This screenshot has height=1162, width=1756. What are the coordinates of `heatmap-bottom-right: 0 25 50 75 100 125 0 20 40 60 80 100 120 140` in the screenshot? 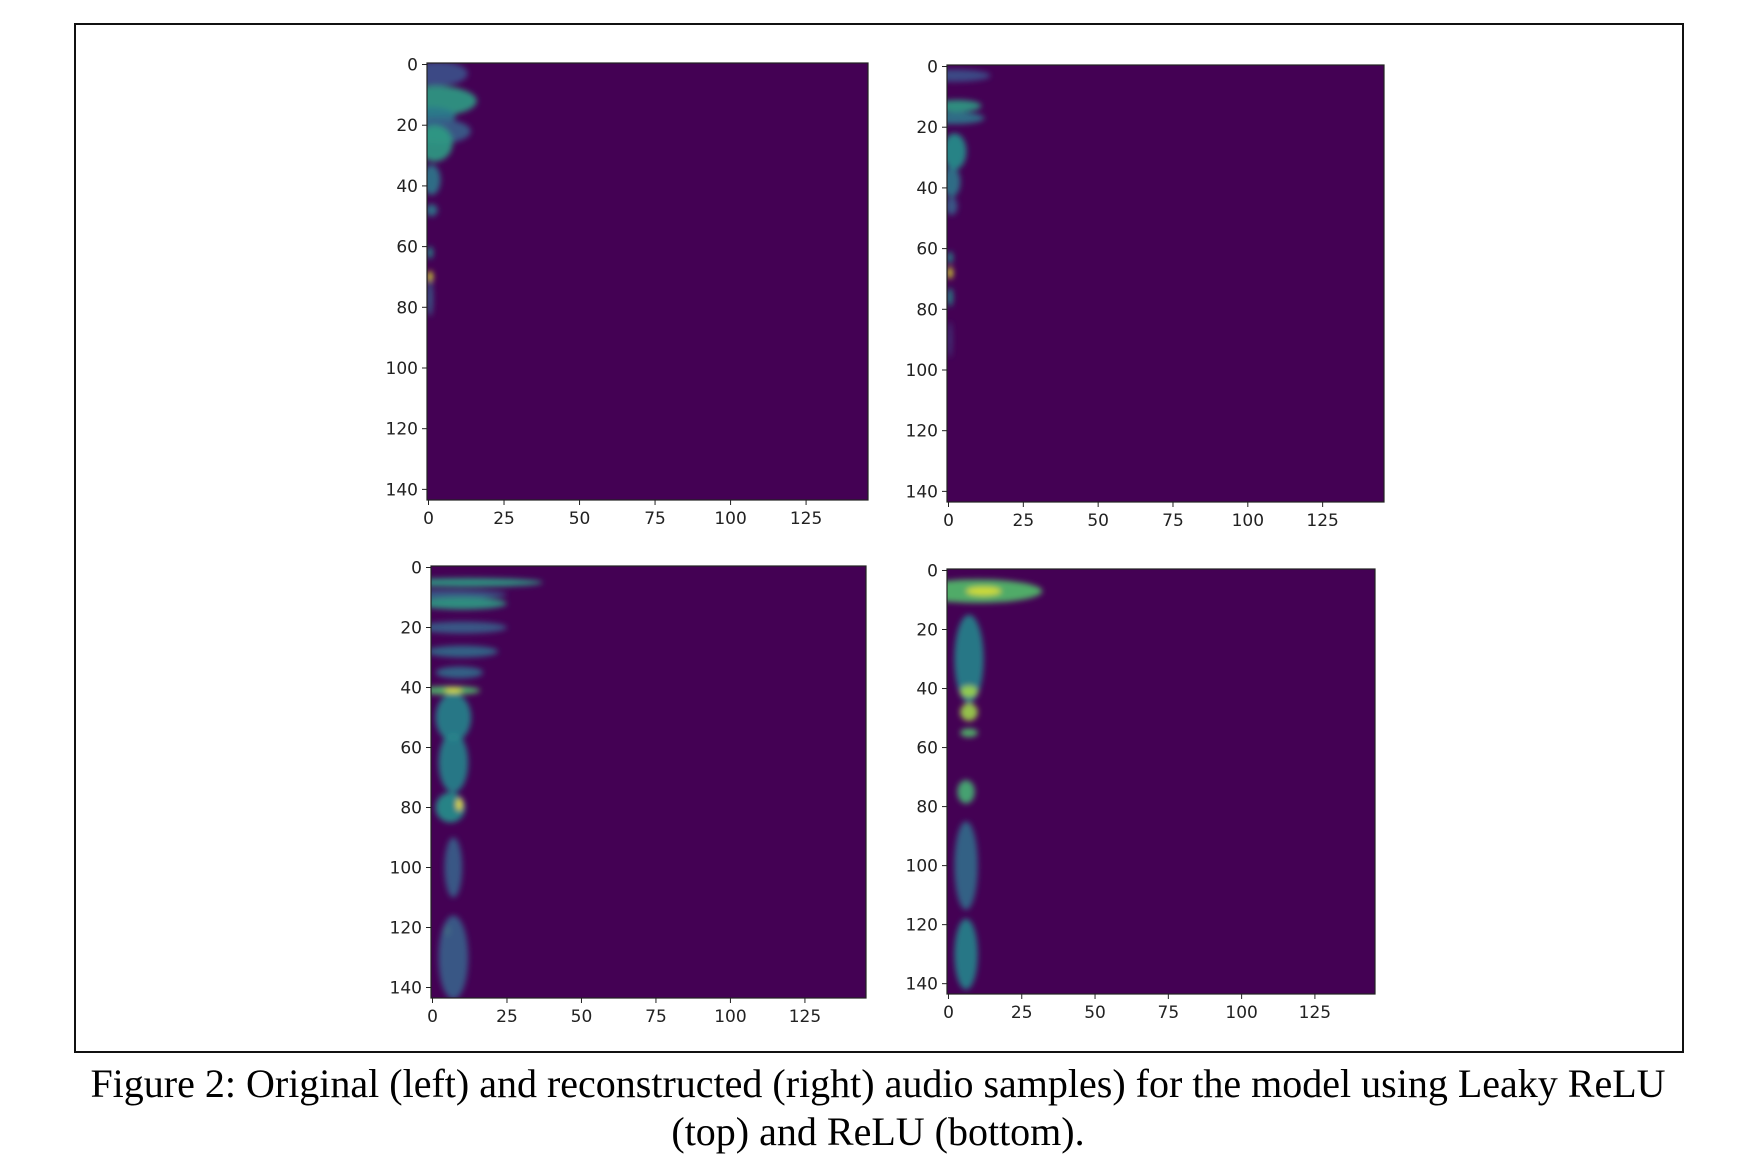 It's located at (1141, 792).